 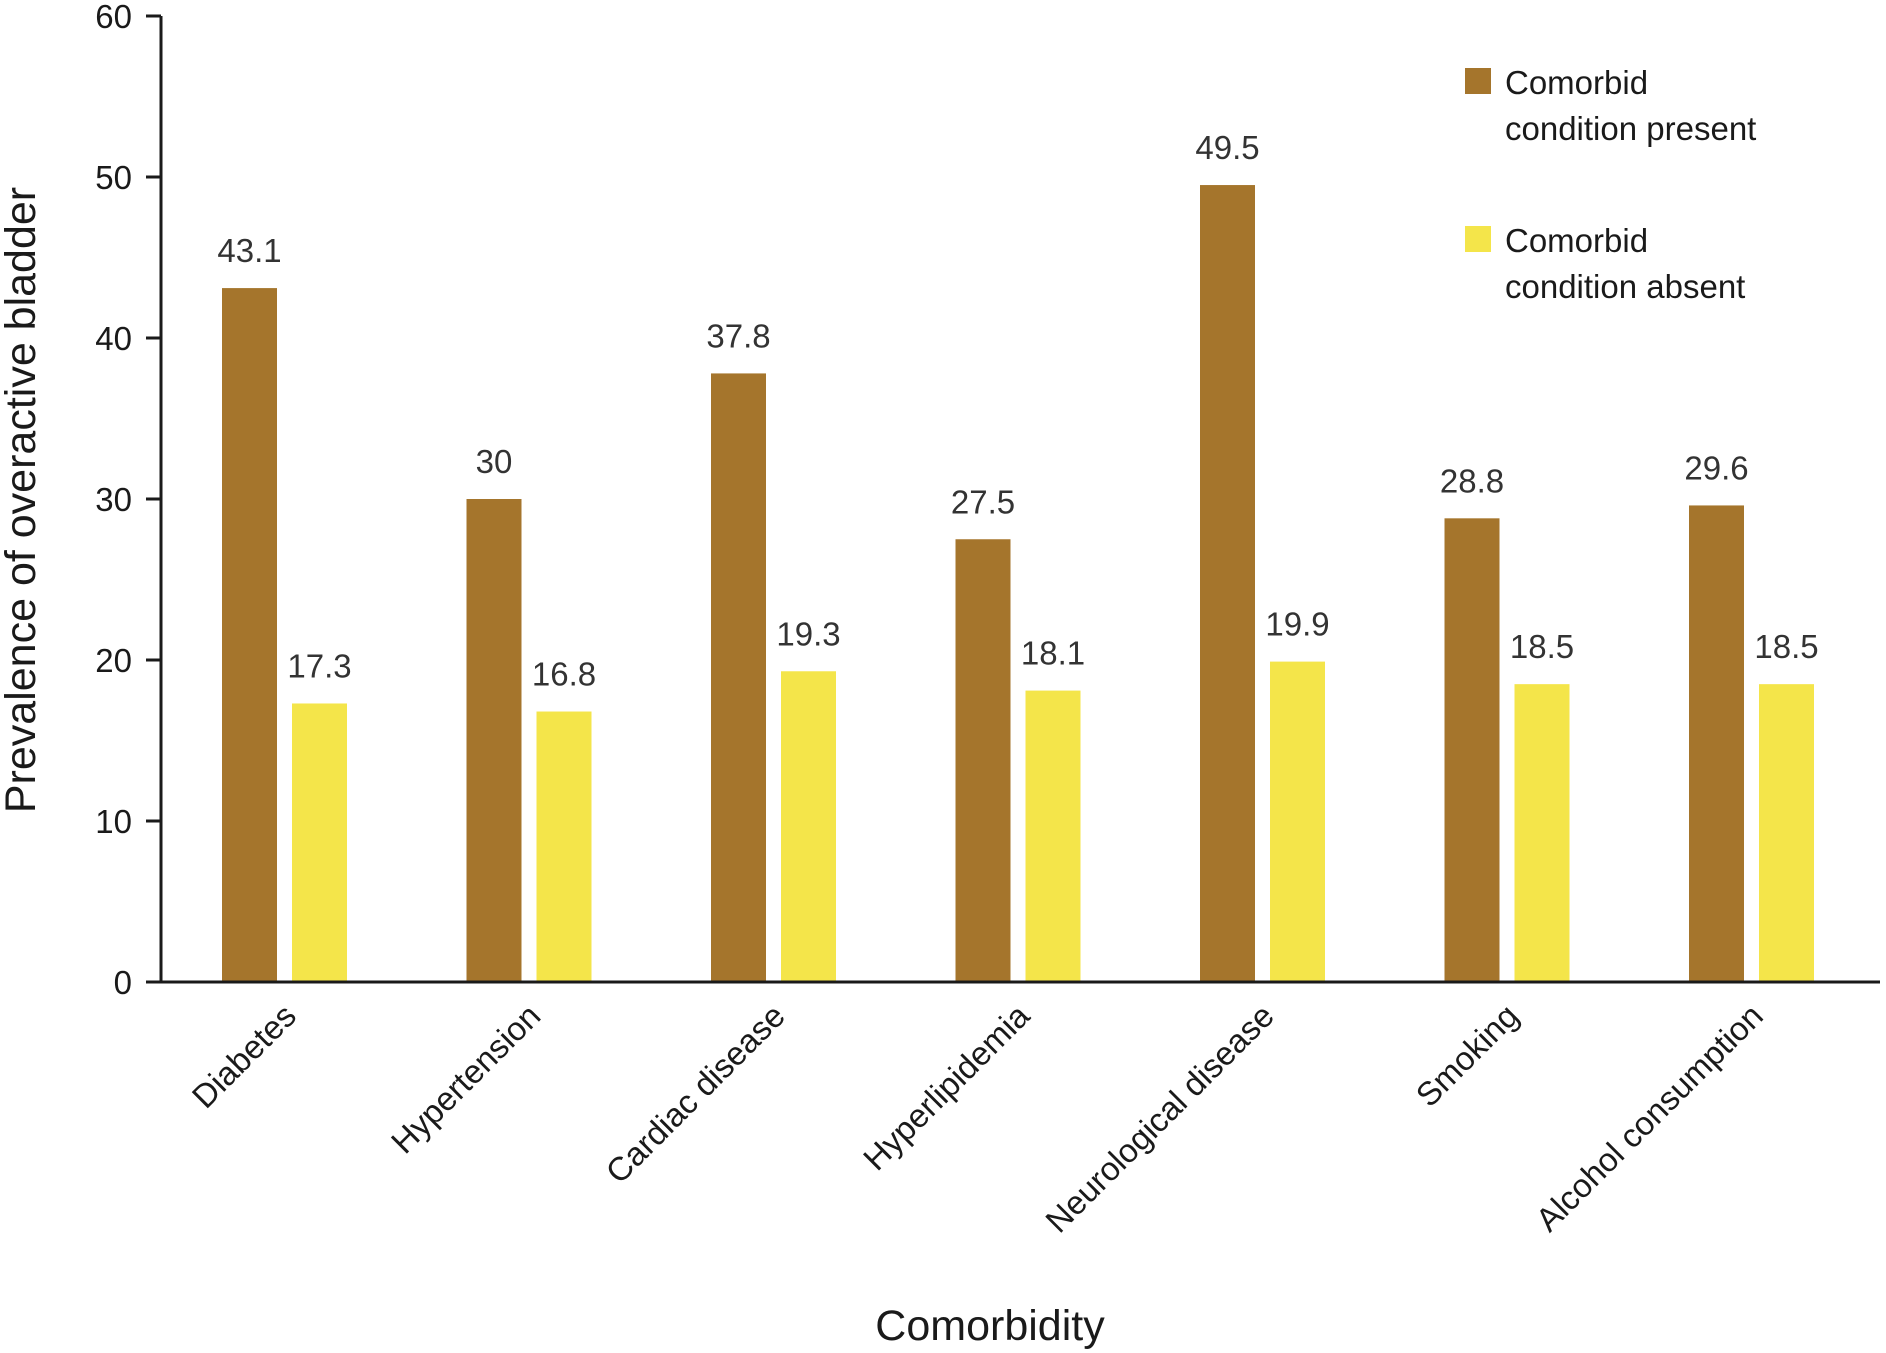 I want to click on legend-label: condition absent, so click(x=1625, y=286).